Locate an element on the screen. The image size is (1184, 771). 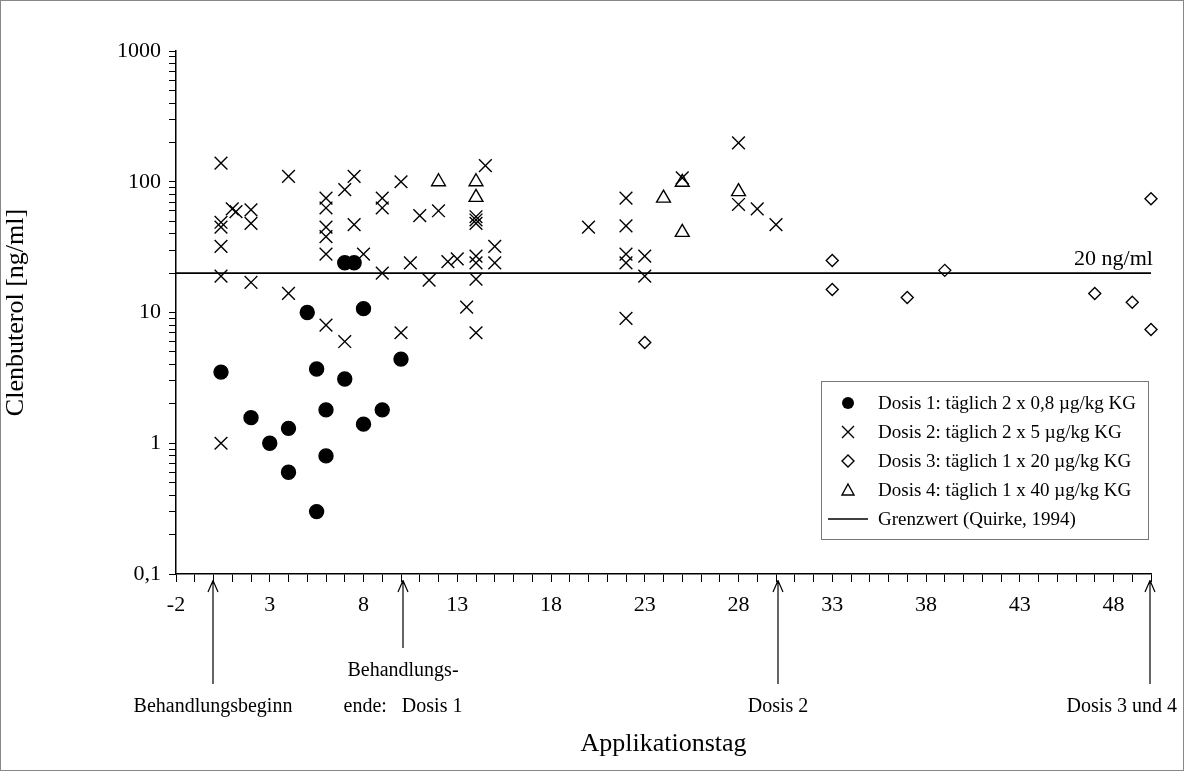
legend-label: Grenzwert (Quirke, 1994) is located at coordinates (977, 519).